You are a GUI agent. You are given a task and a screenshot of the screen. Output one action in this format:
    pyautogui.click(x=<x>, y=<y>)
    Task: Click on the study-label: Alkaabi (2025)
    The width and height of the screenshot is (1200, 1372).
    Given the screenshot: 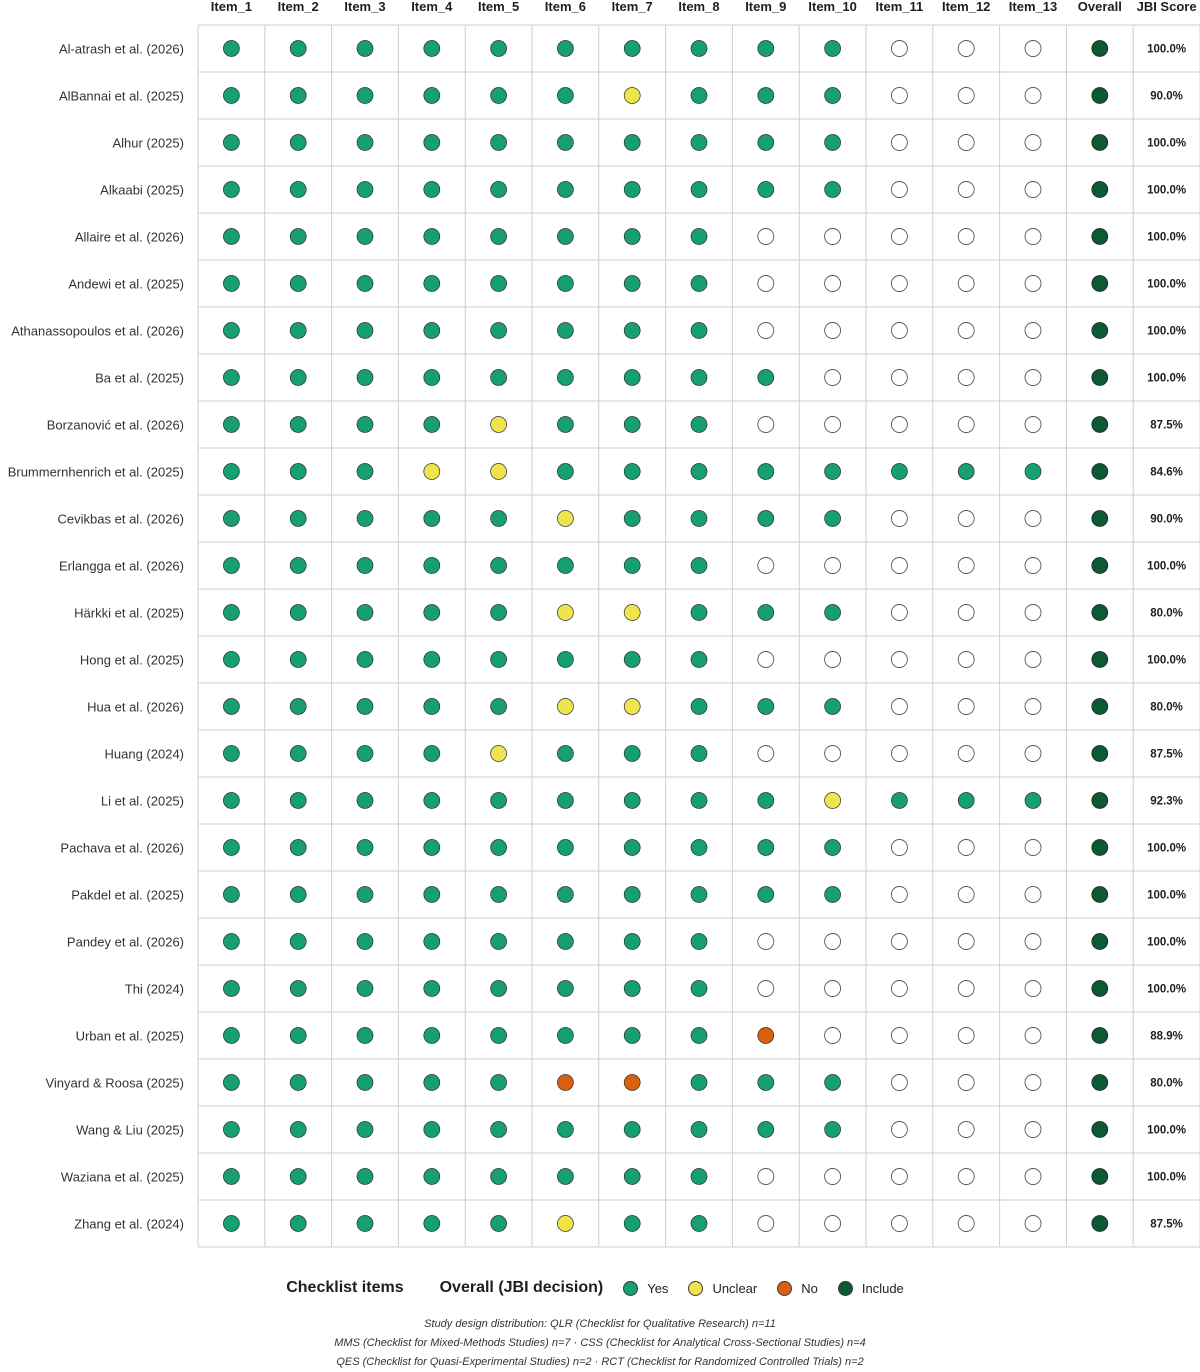 What is the action you would take?
    pyautogui.click(x=142, y=190)
    